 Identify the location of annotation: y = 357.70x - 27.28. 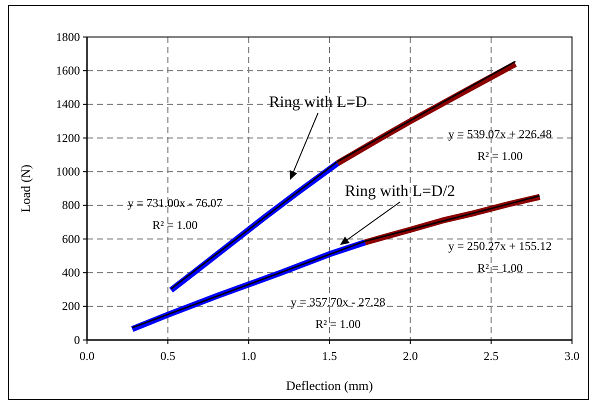
(338, 302).